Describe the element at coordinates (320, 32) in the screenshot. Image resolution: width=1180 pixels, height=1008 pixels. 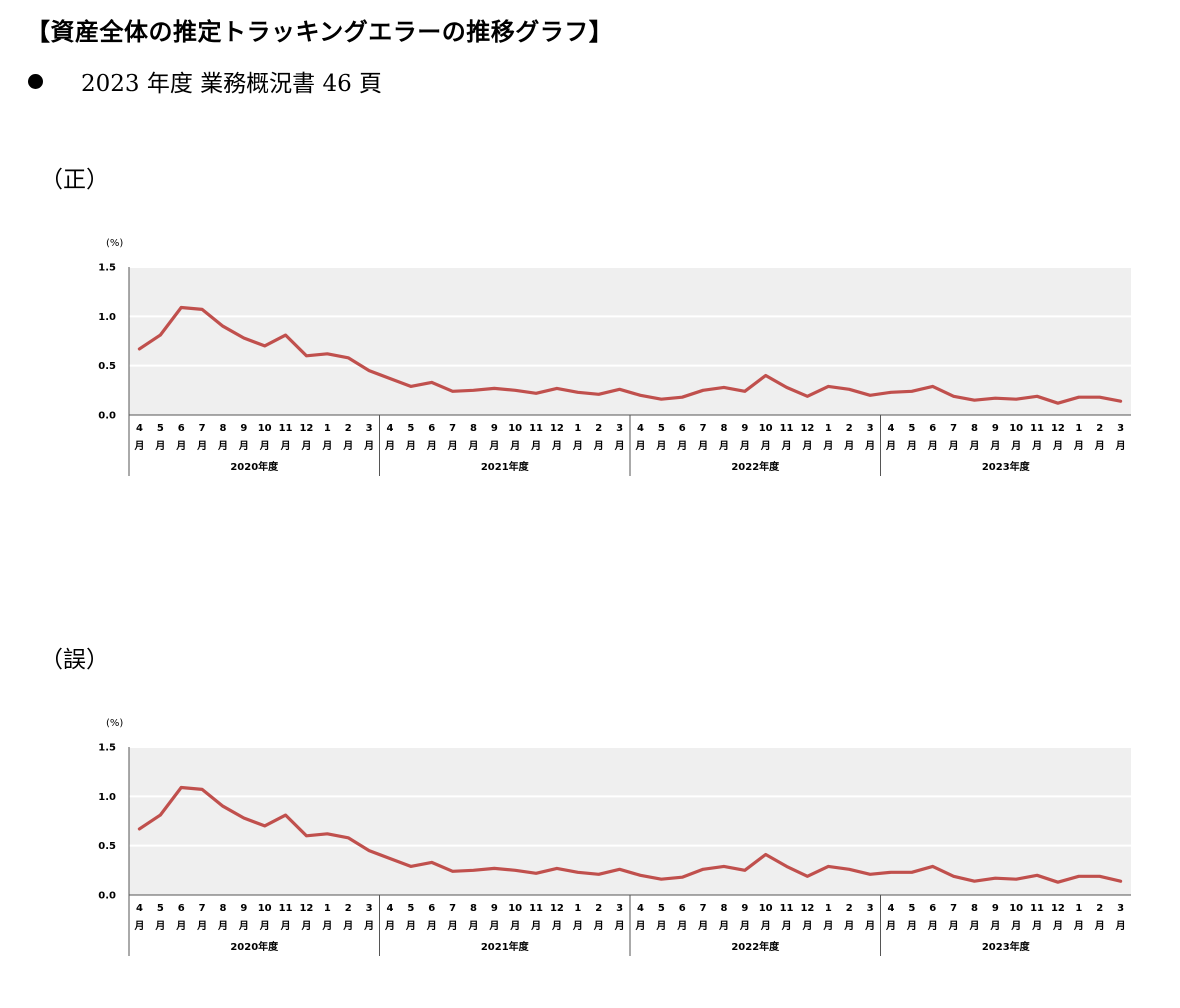
I see `page-title: 【資産全体の推定トラッキングエラーの推移グラフ】` at that location.